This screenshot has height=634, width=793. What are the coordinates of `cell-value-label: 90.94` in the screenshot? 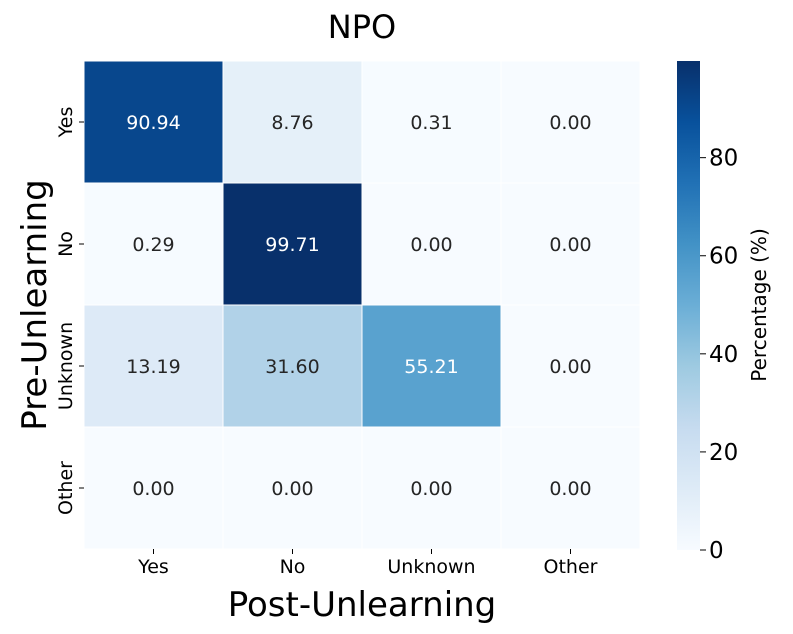 It's located at (153, 123).